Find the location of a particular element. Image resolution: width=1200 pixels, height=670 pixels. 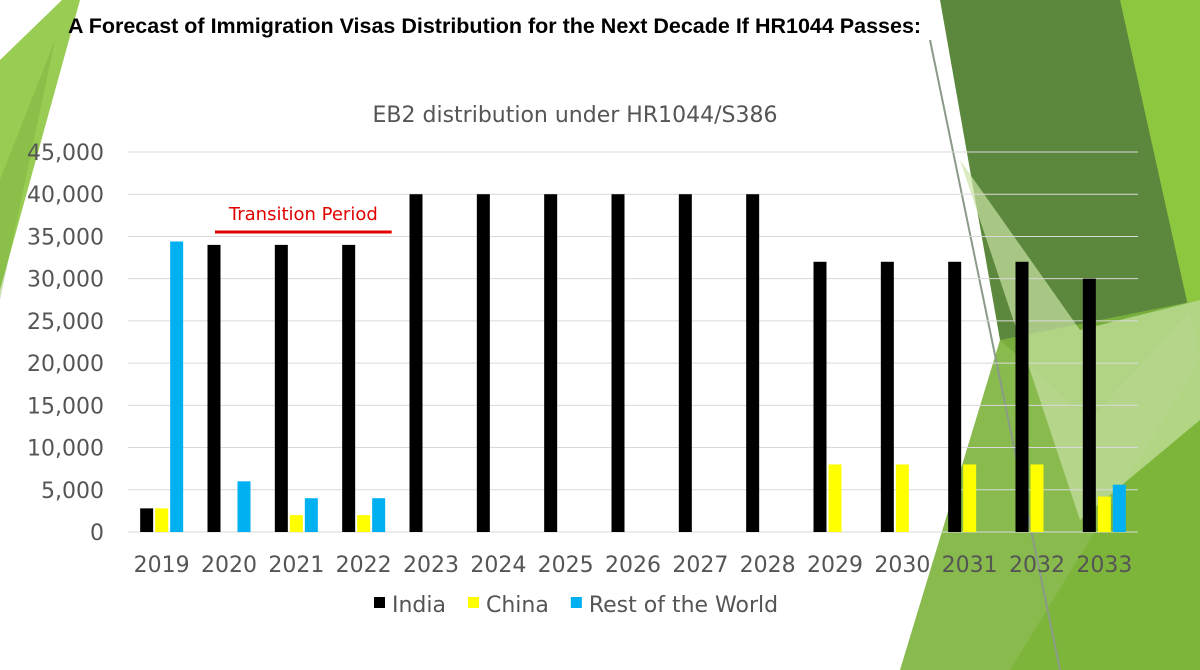

bar-rest-of-the-world-2019 is located at coordinates (177, 386).